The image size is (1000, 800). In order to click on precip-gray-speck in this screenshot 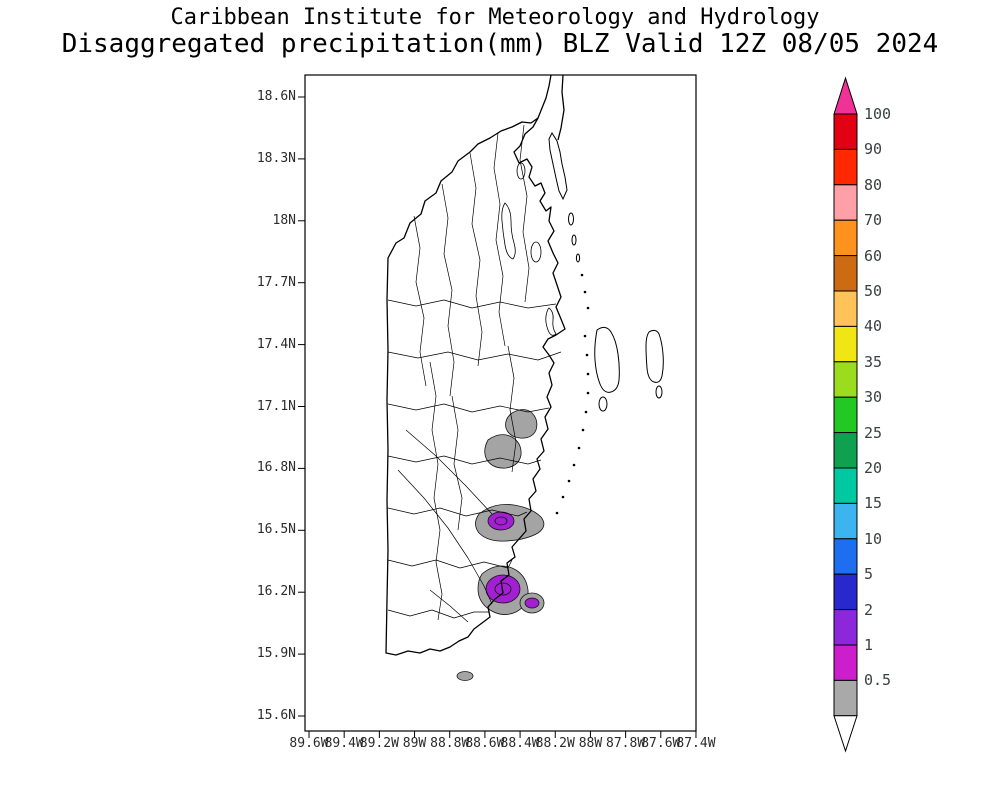, I will do `click(465, 676)`.